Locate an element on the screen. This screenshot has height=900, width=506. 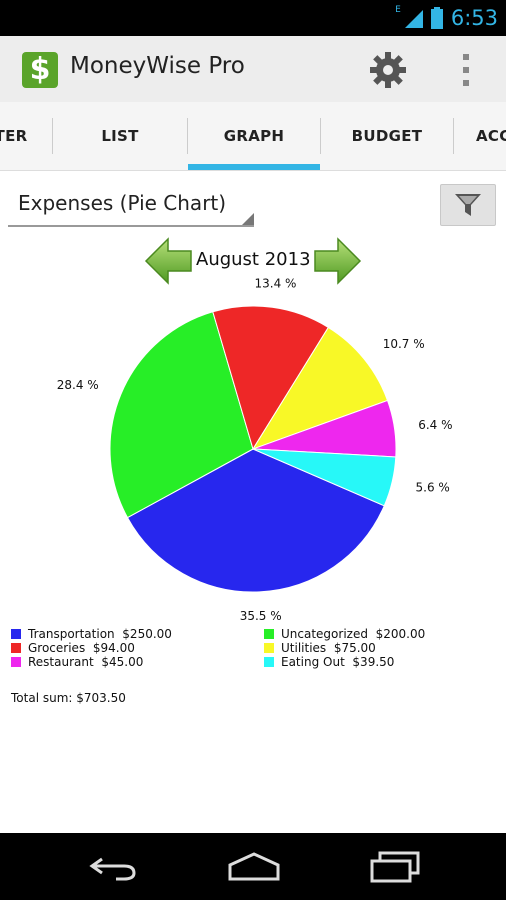
pie-percent-label: 6.4 % is located at coordinates (435, 425).